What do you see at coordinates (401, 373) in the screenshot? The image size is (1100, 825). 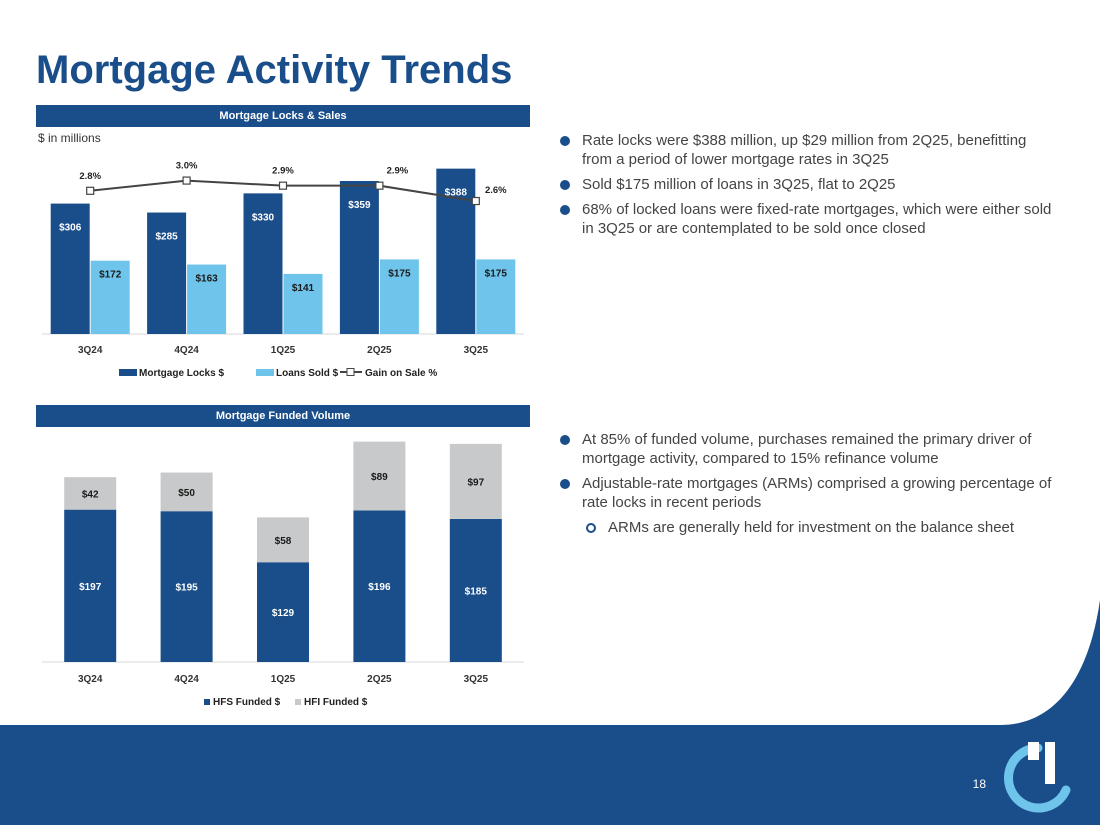 I see `legend-label-gain: Gain on Sale %` at bounding box center [401, 373].